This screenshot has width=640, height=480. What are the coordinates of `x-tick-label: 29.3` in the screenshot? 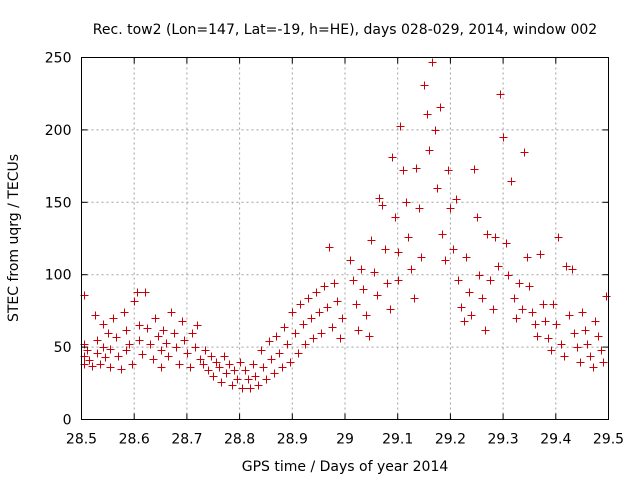 It's located at (503, 440).